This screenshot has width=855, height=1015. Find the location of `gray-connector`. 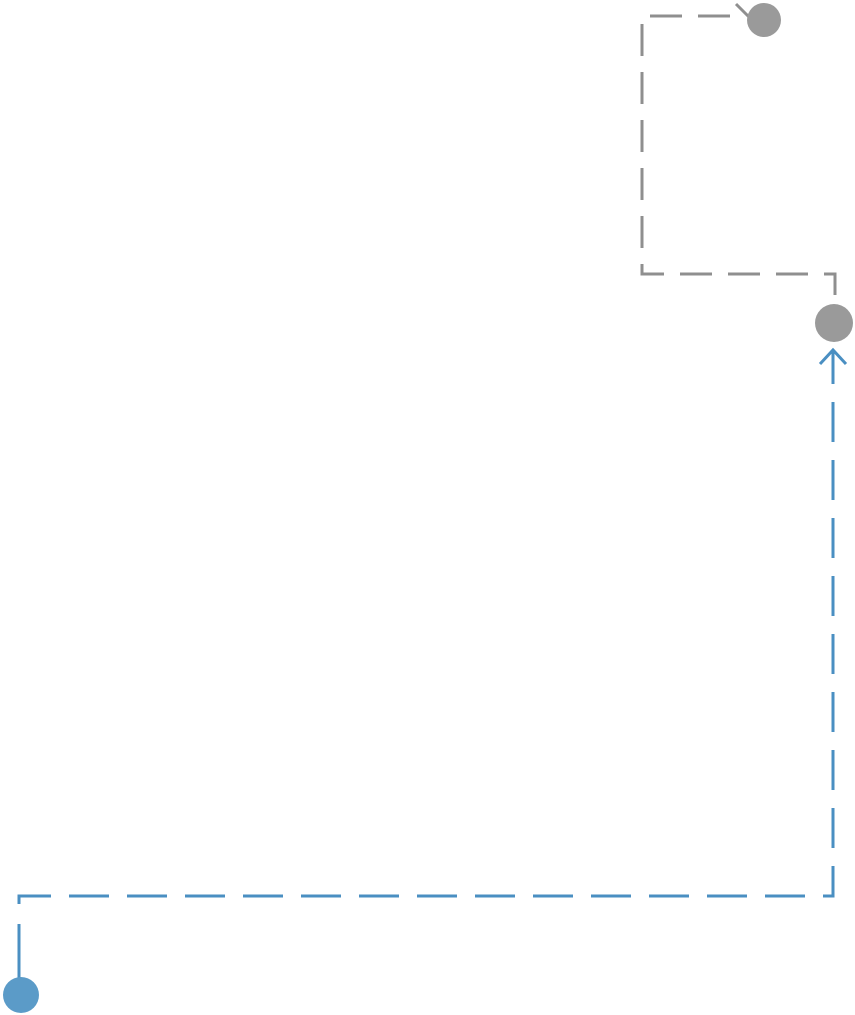

gray-connector is located at coordinates (738, 152).